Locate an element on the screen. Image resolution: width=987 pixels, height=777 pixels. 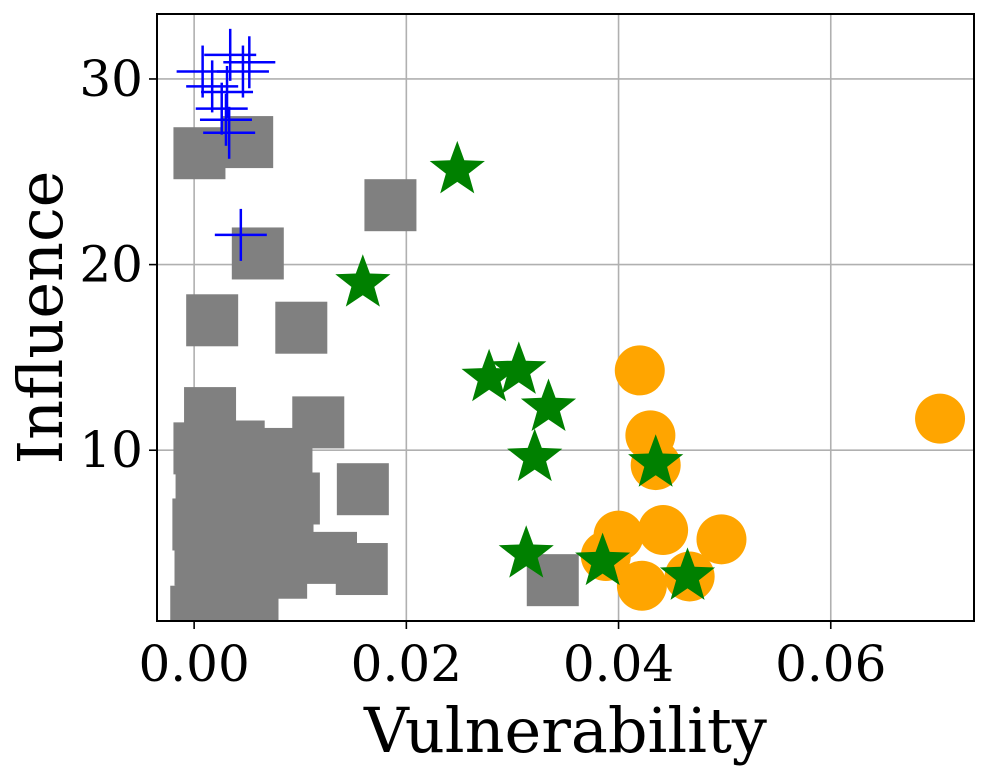
x-tick-label: 0.02 is located at coordinates (406, 664).